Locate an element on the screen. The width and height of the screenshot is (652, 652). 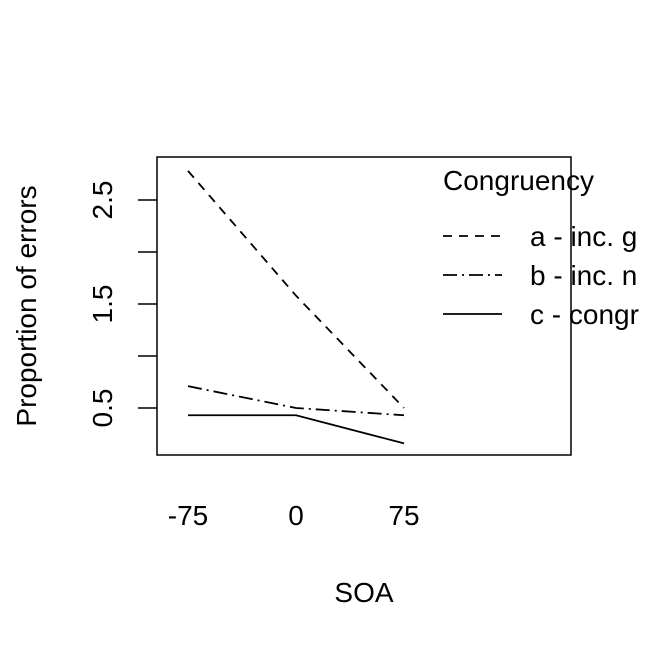
x-axis-label: SOA is located at coordinates (363, 592).